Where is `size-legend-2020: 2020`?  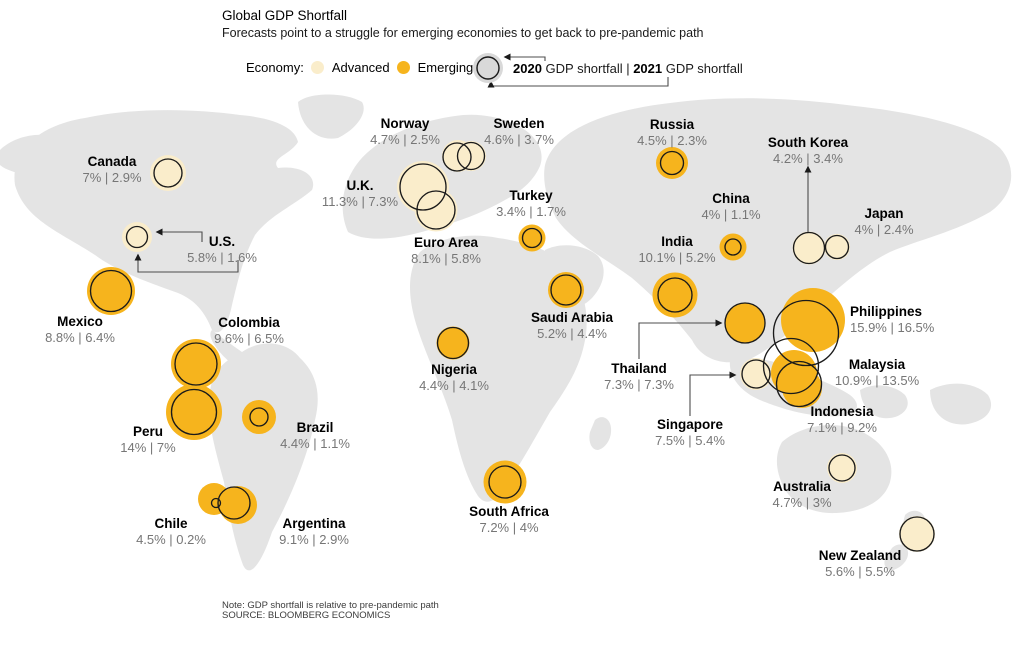
size-legend-2020: 2020 is located at coordinates (527, 68).